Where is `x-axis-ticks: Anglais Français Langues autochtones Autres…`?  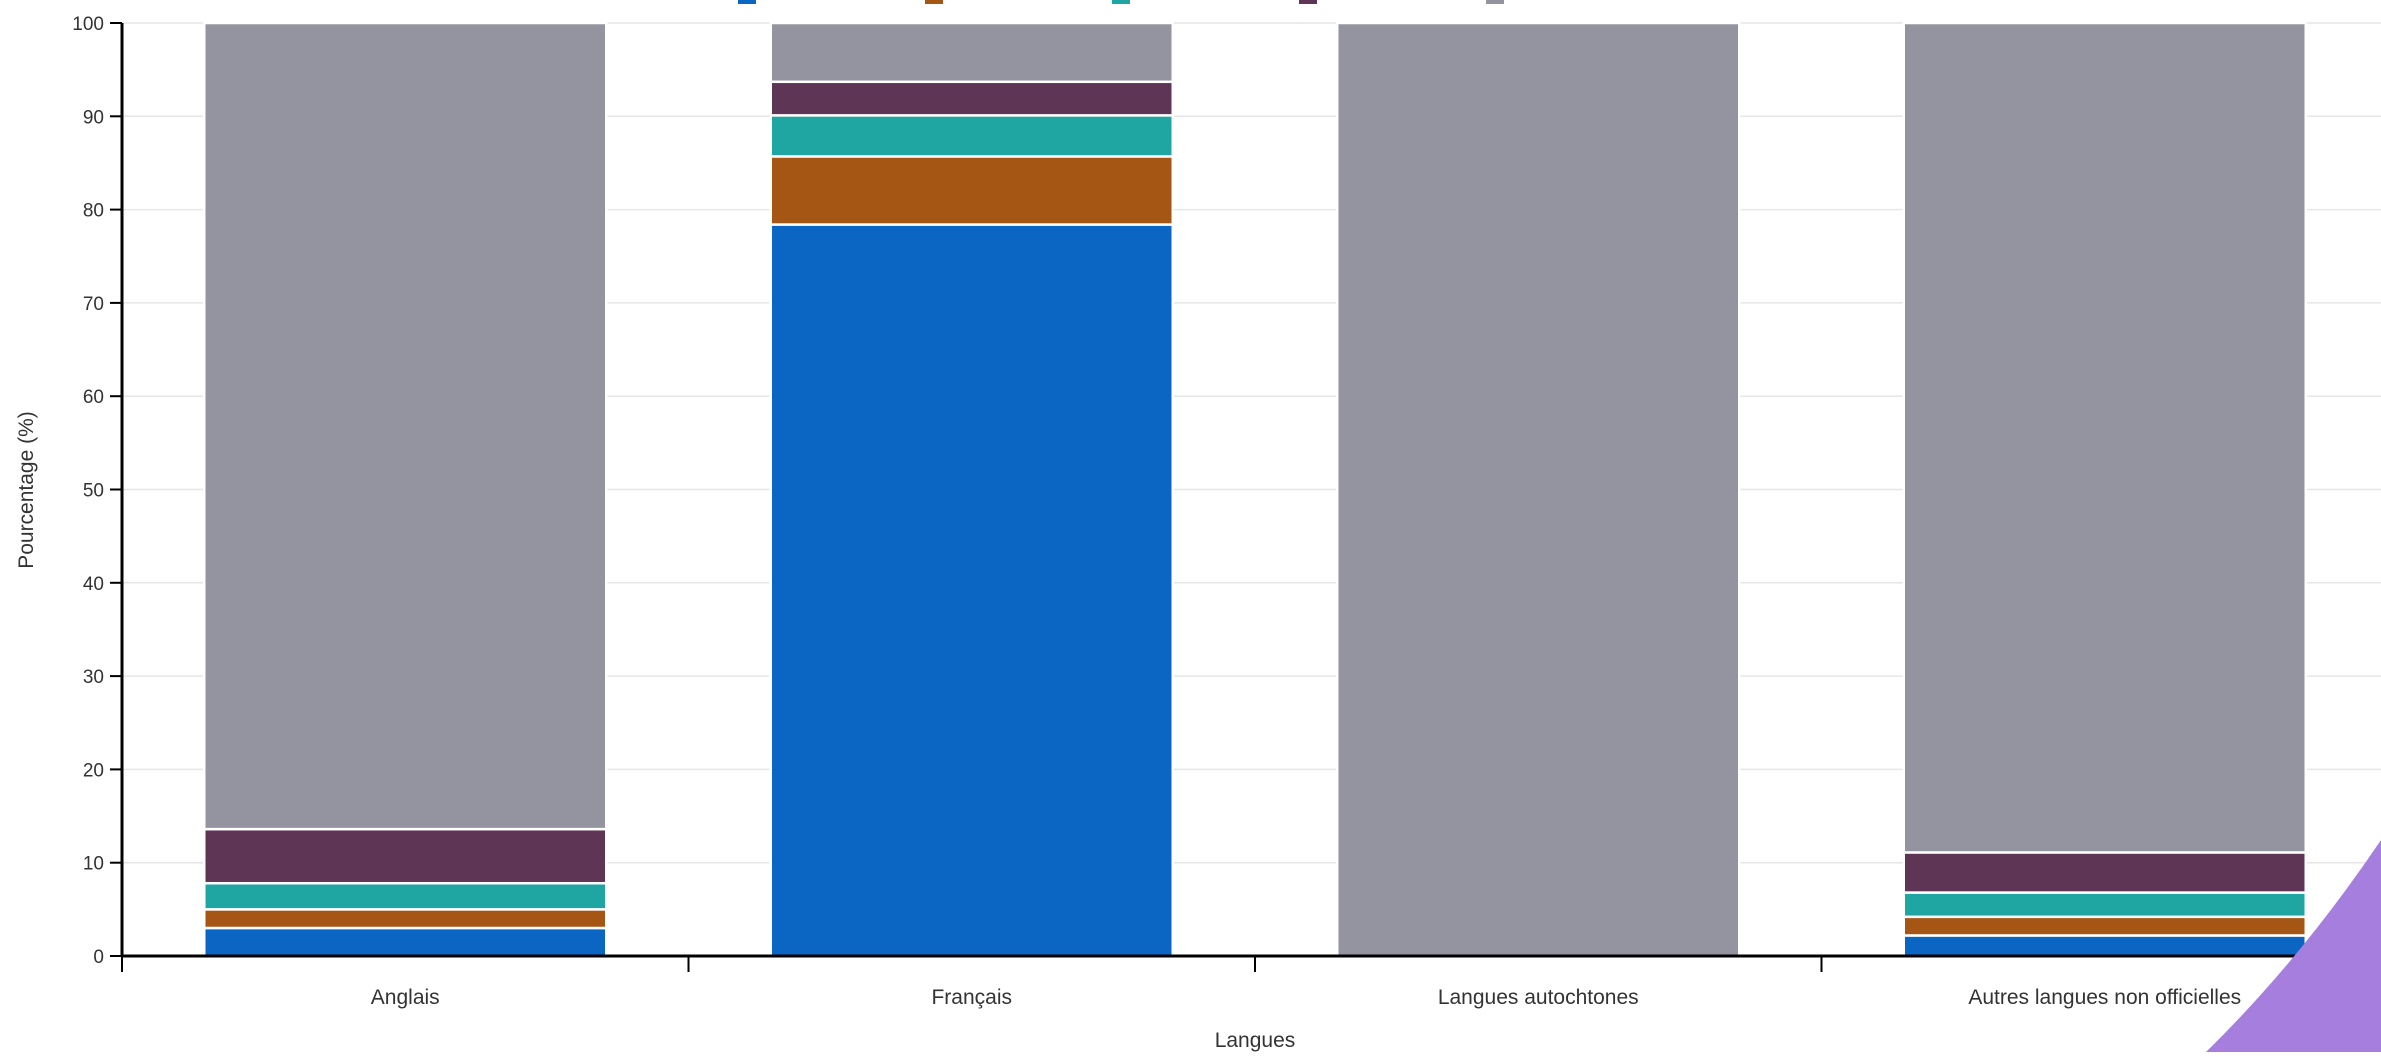
x-axis-ticks: Anglais Français Langues autochtones Autres… is located at coordinates (1181, 982).